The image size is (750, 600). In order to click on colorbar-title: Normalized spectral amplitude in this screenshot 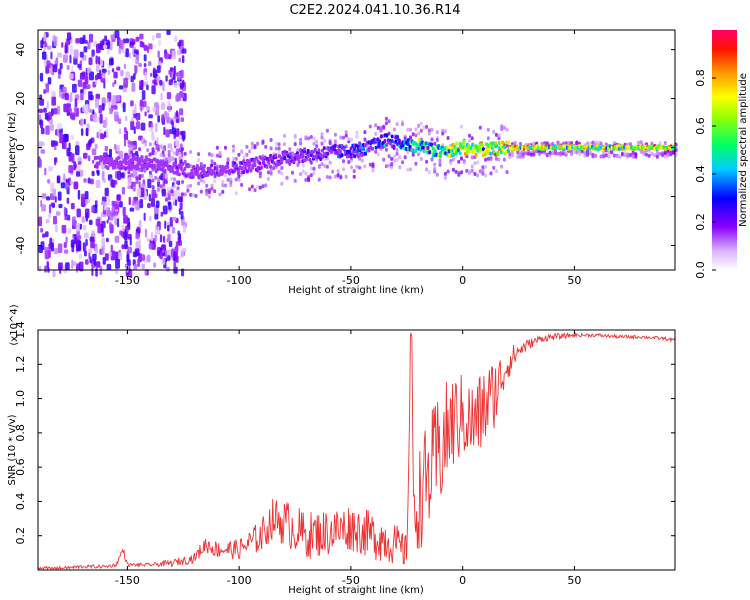, I will do `click(743, 150)`.